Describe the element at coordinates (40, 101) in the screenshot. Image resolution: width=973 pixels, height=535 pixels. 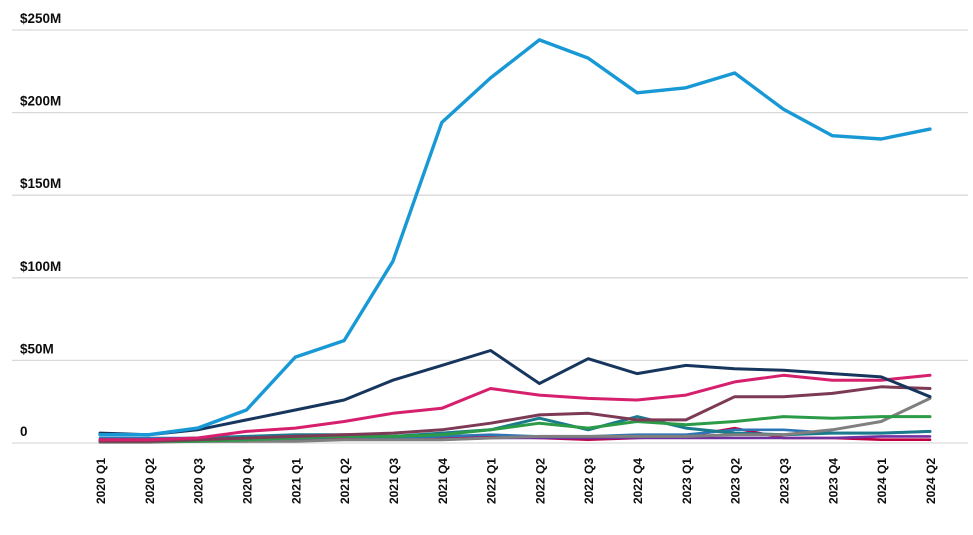
I see `y-axis-tick-label: $200M` at that location.